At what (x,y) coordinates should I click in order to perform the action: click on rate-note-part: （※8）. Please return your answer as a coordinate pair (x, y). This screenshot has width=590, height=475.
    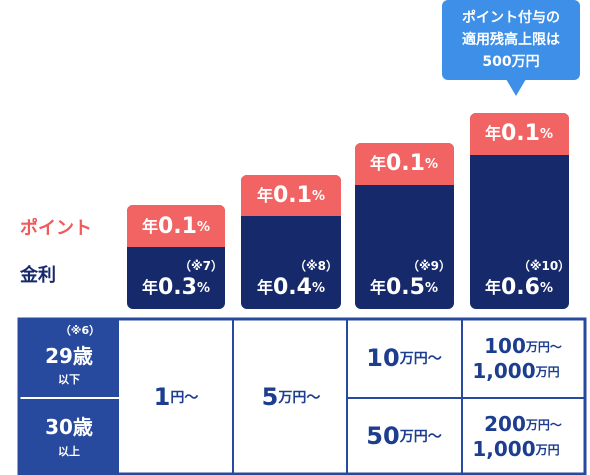
    Looking at the image, I should click on (316, 265).